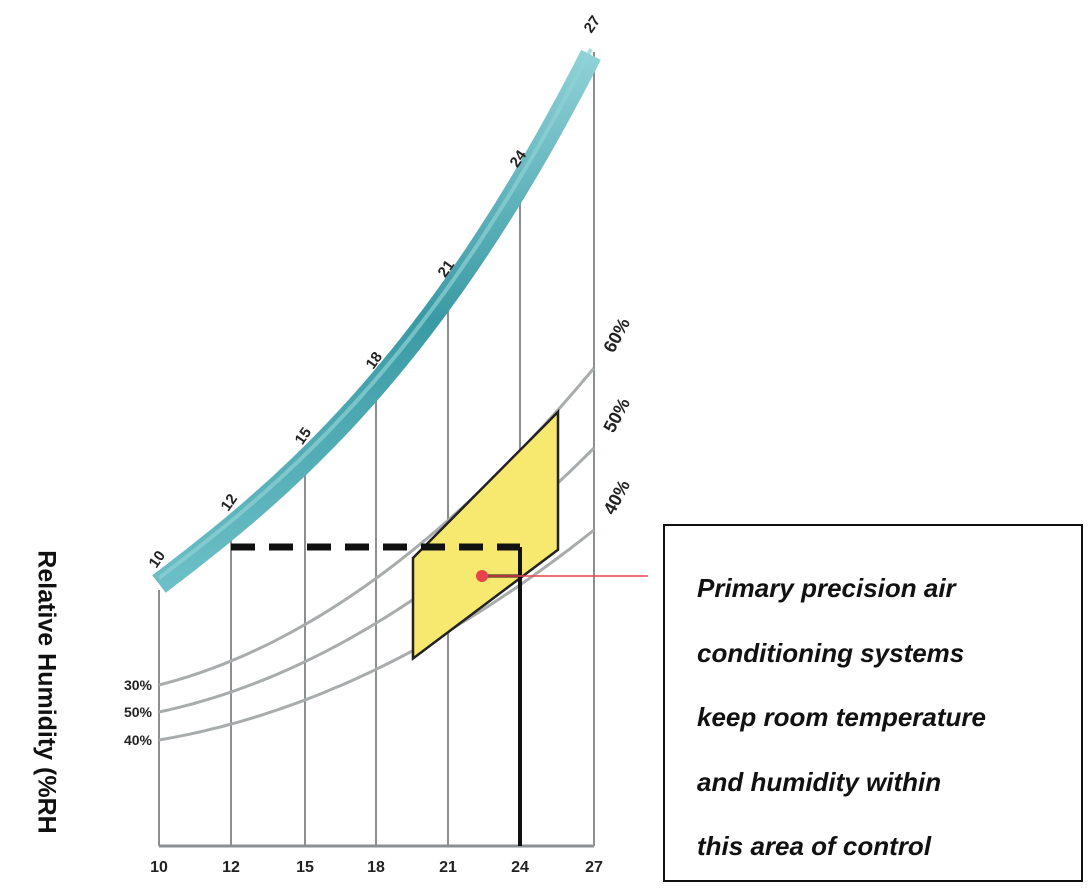  What do you see at coordinates (446, 268) in the screenshot?
I see `saturation-label-21: 21` at bounding box center [446, 268].